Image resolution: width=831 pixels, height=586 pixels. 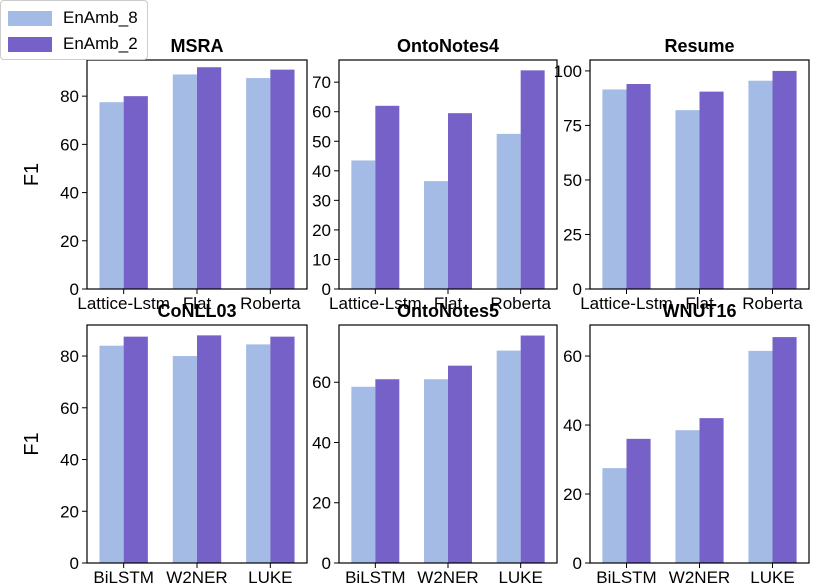 I want to click on y-tick-label-ontonotes4-50: 50, so click(x=321, y=141).